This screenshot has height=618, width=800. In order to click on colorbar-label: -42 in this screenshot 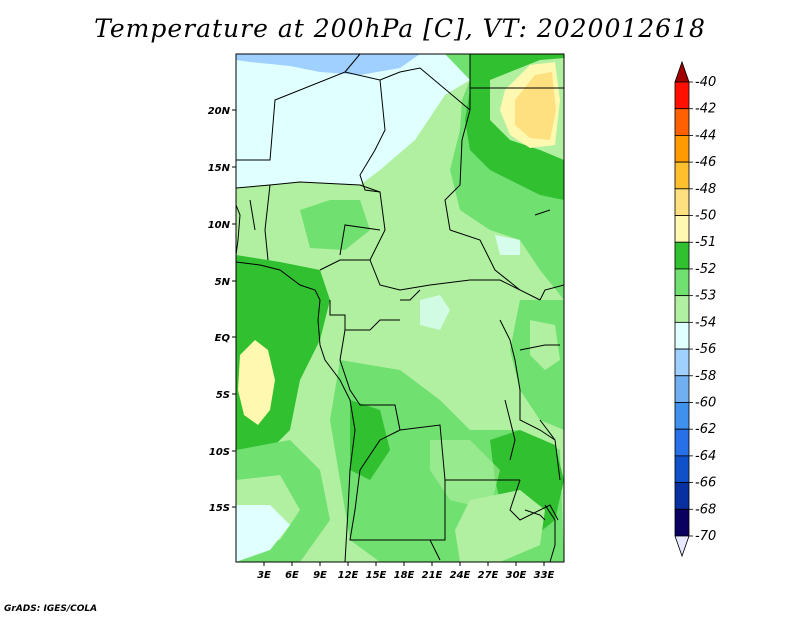, I will do `click(705, 109)`.